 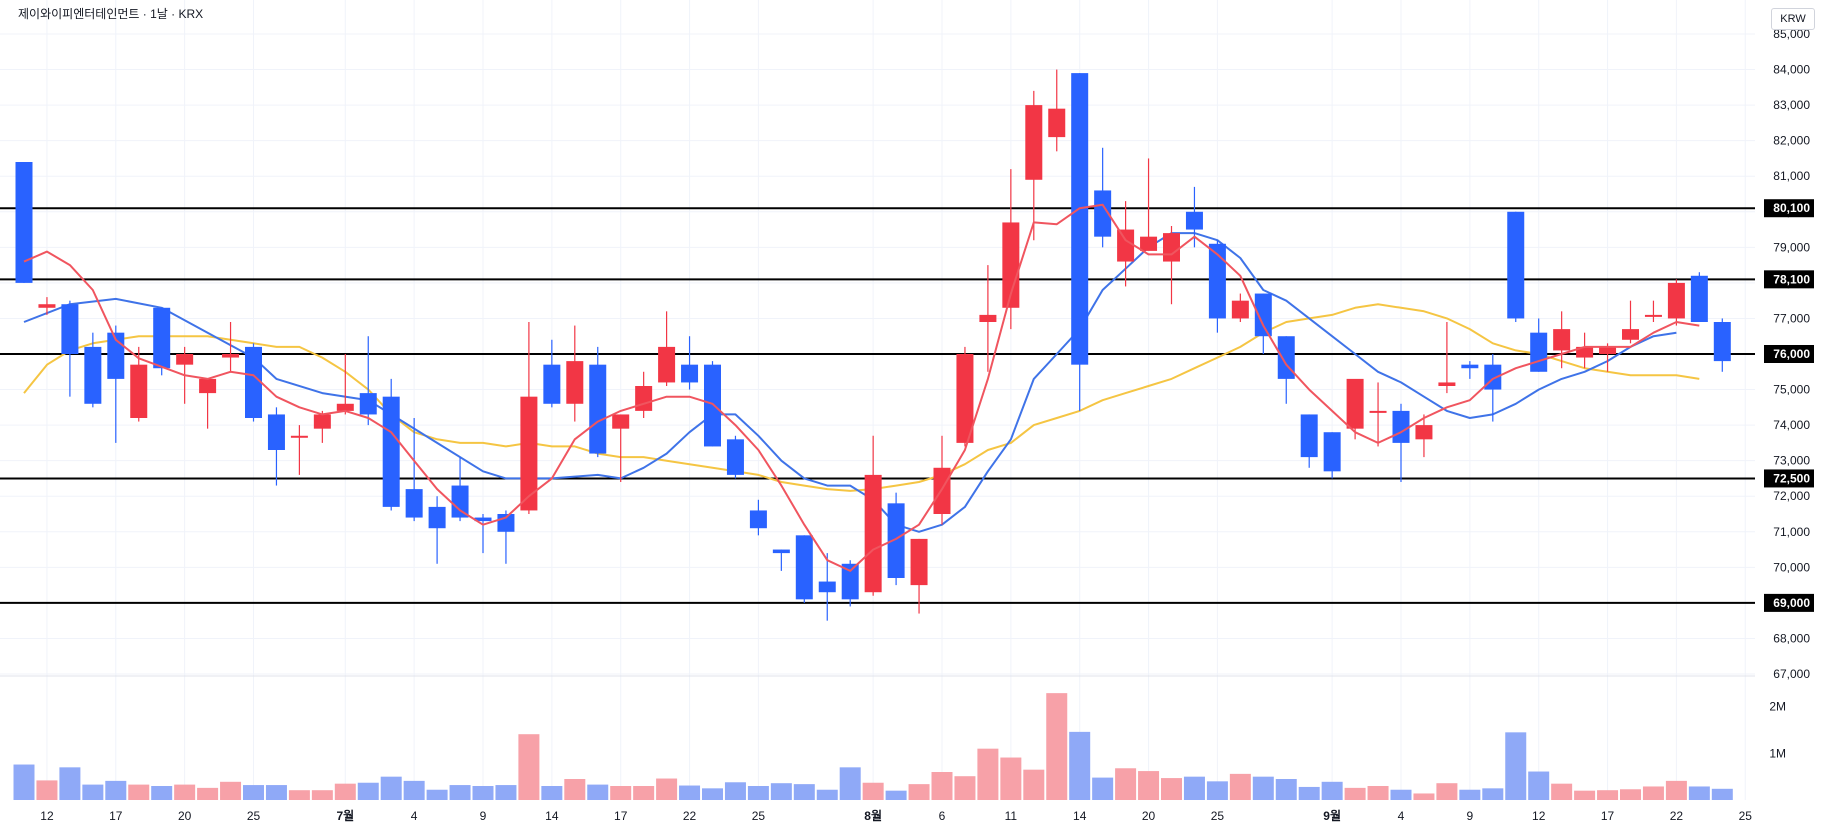 What do you see at coordinates (1746, 816) in the screenshot?
I see `time-tick-23: 25` at bounding box center [1746, 816].